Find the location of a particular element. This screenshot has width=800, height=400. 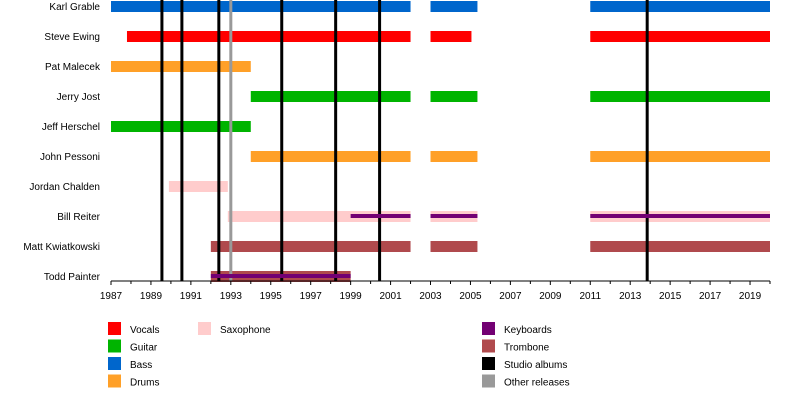

x-tick-label: 1997 is located at coordinates (311, 296).